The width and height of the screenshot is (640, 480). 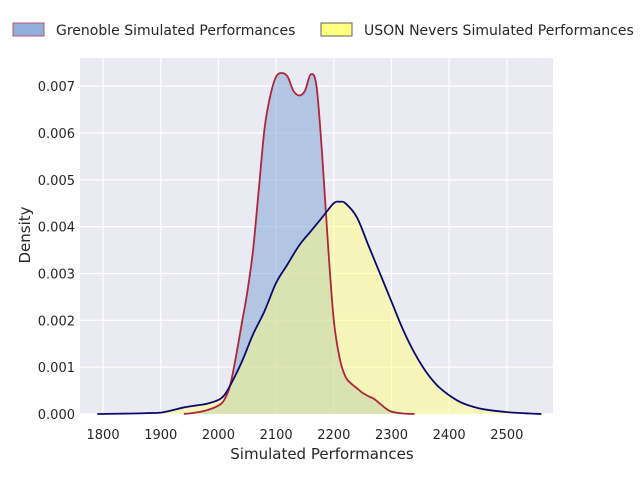 What do you see at coordinates (103, 435) in the screenshot?
I see `x-tick-label: 1800` at bounding box center [103, 435].